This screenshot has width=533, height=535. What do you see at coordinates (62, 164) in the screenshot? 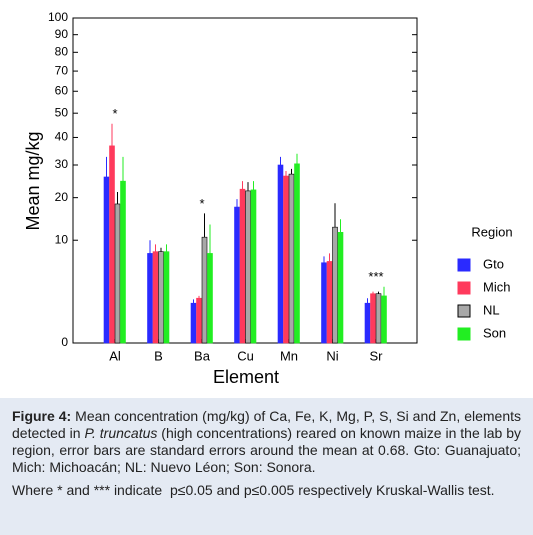
I see `y-tick-label: 30` at bounding box center [62, 164].